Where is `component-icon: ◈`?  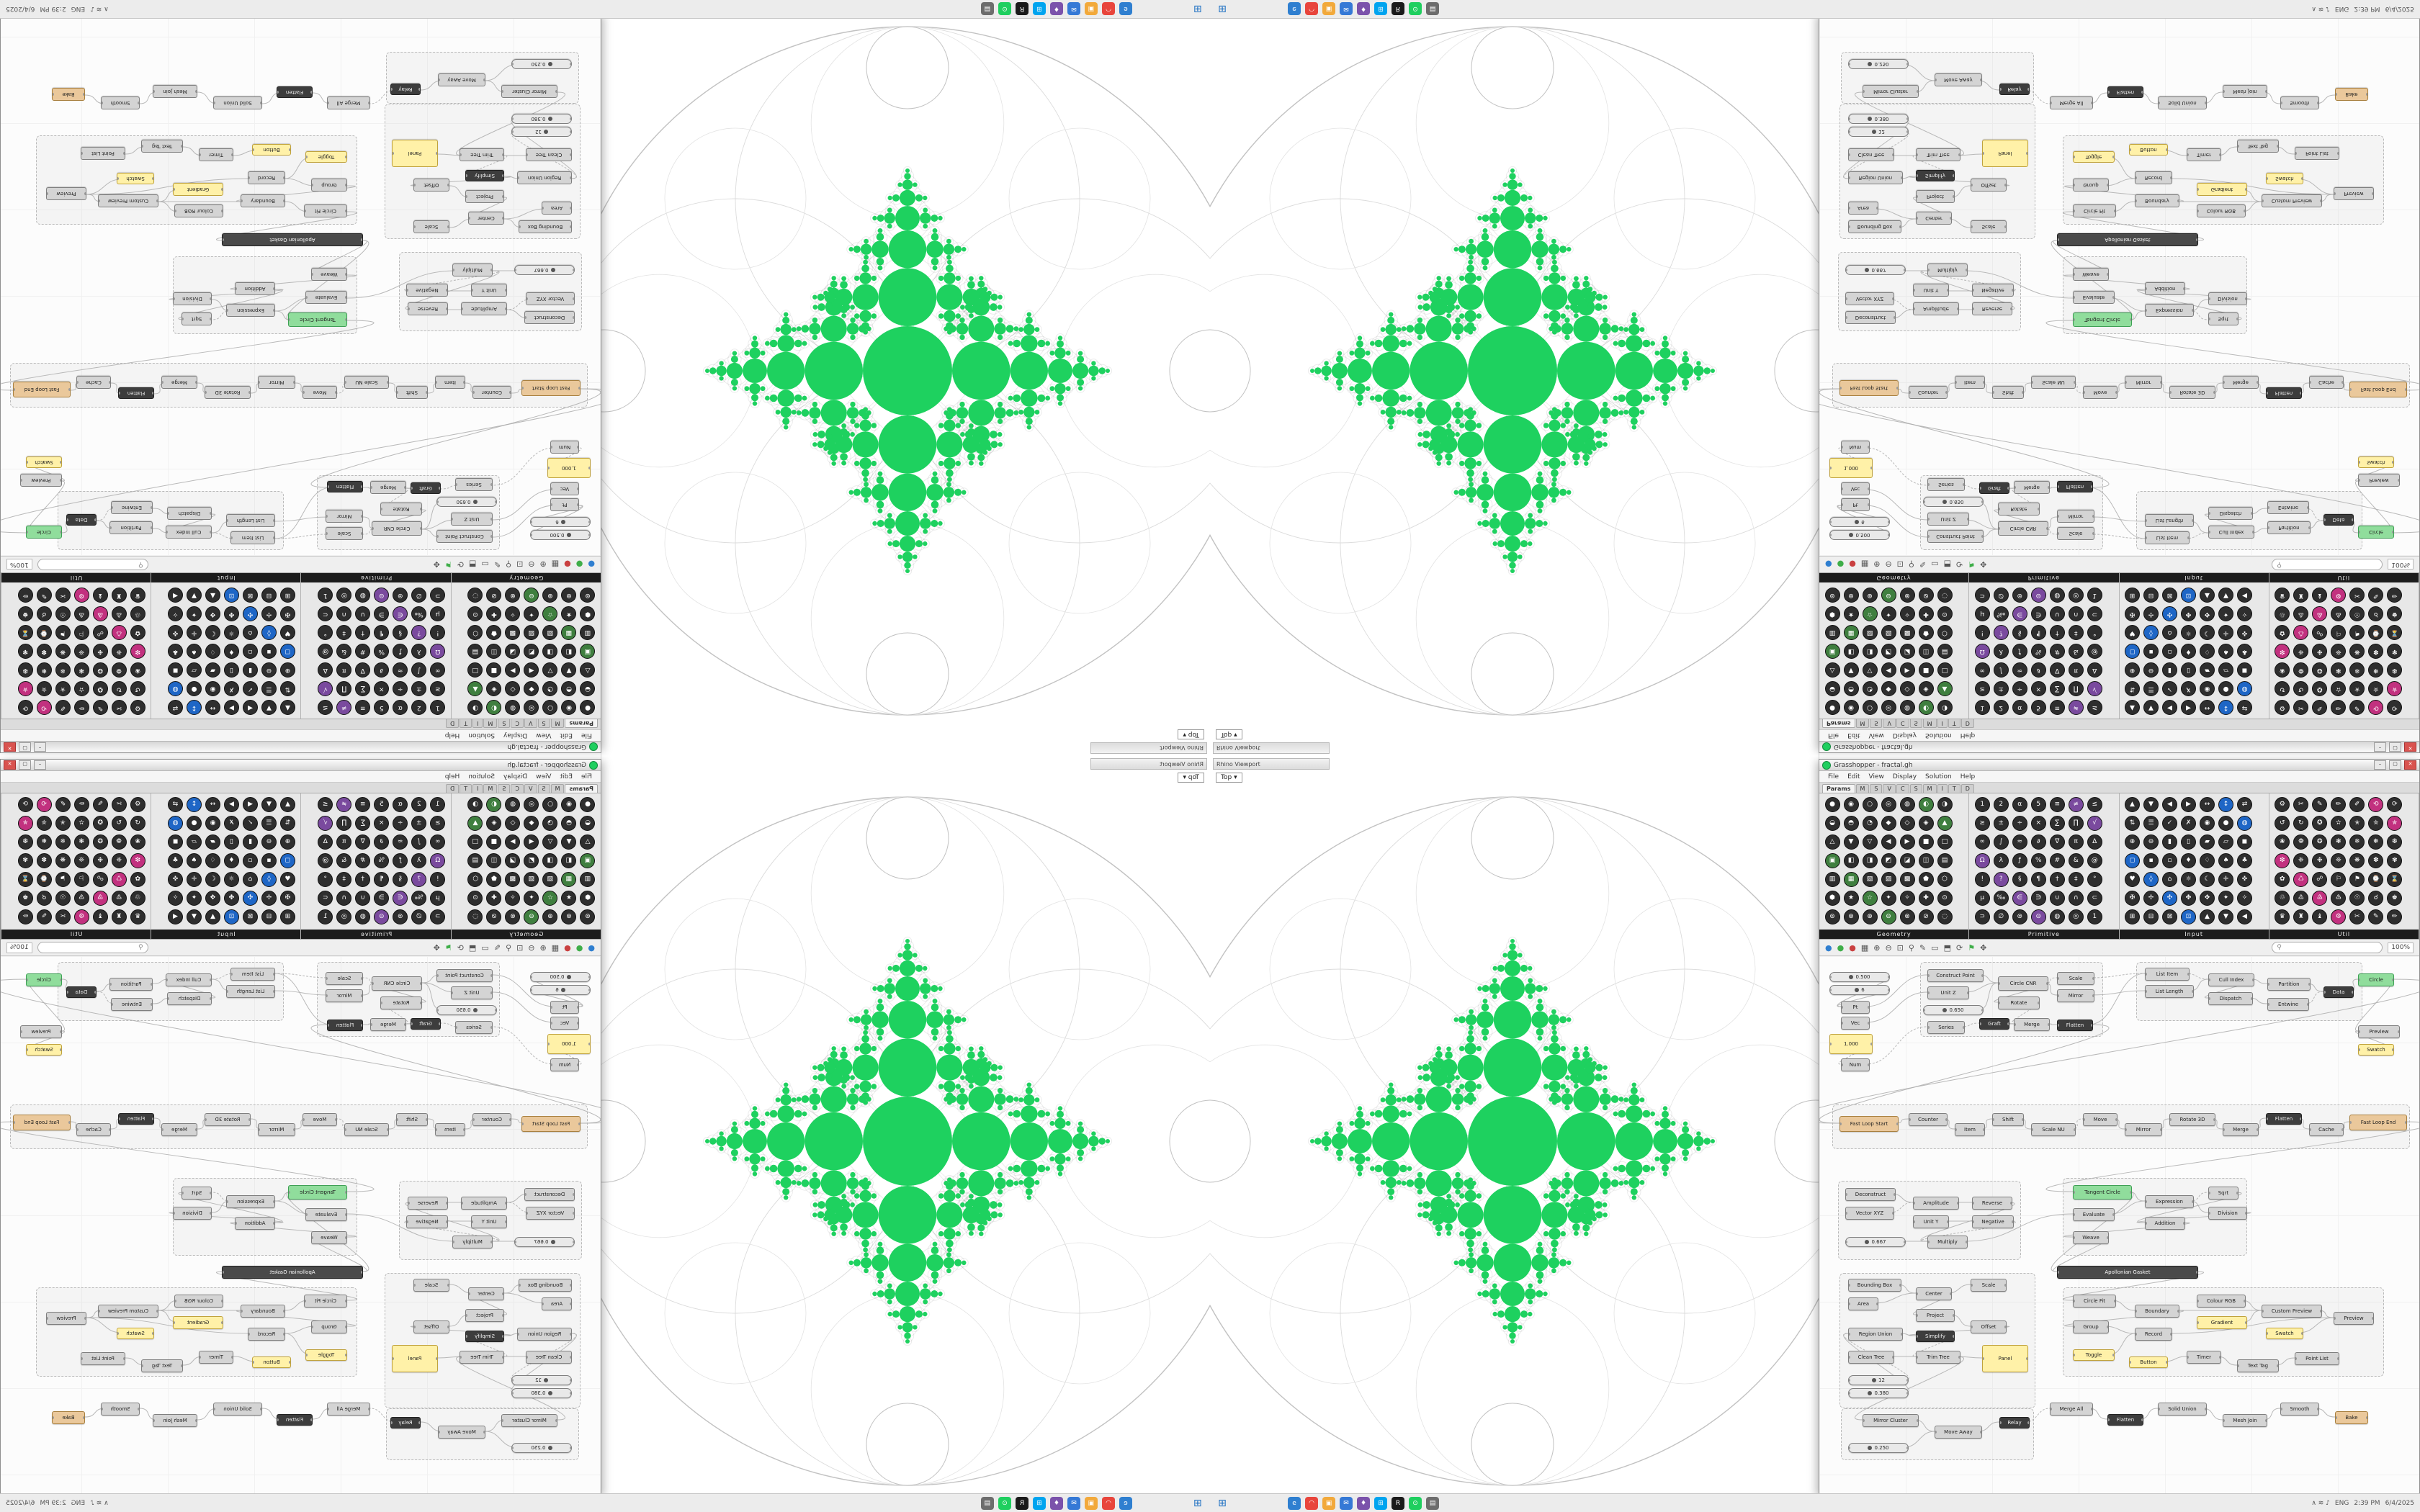
component-icon: ◈ is located at coordinates (494, 689).